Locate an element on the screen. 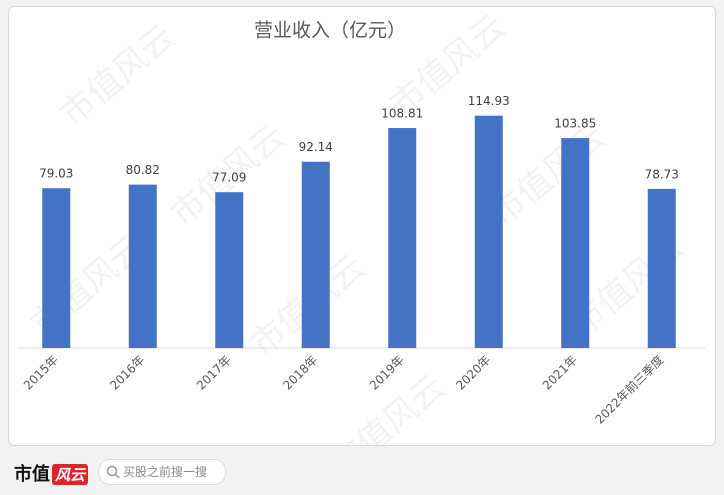 This screenshot has width=724, height=495. logo: 市值 风云 is located at coordinates (51, 473).